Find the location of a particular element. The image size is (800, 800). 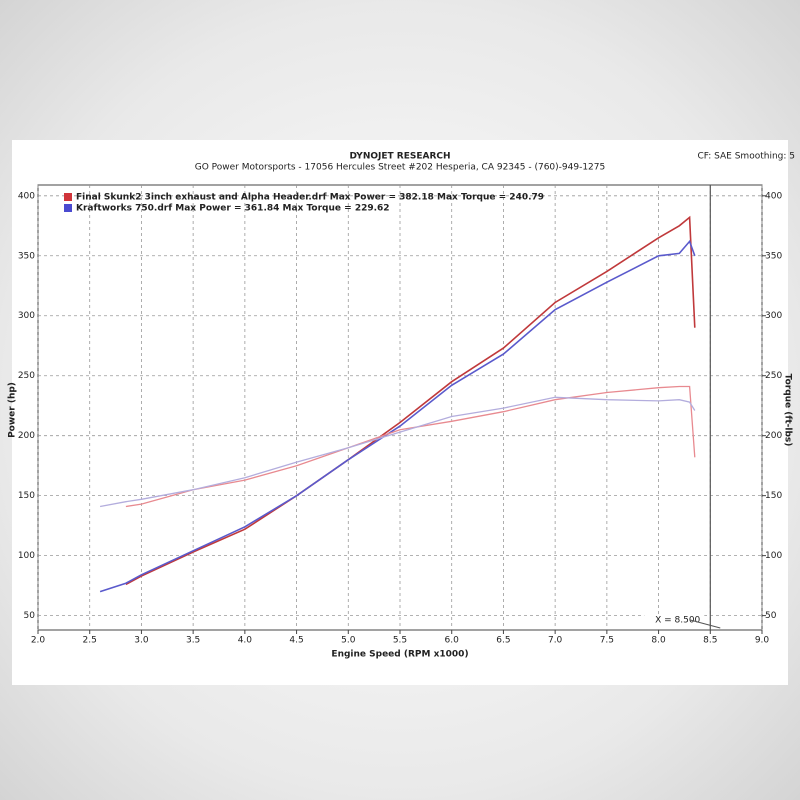

x-tick-label: 3.0 is located at coordinates (141, 641).